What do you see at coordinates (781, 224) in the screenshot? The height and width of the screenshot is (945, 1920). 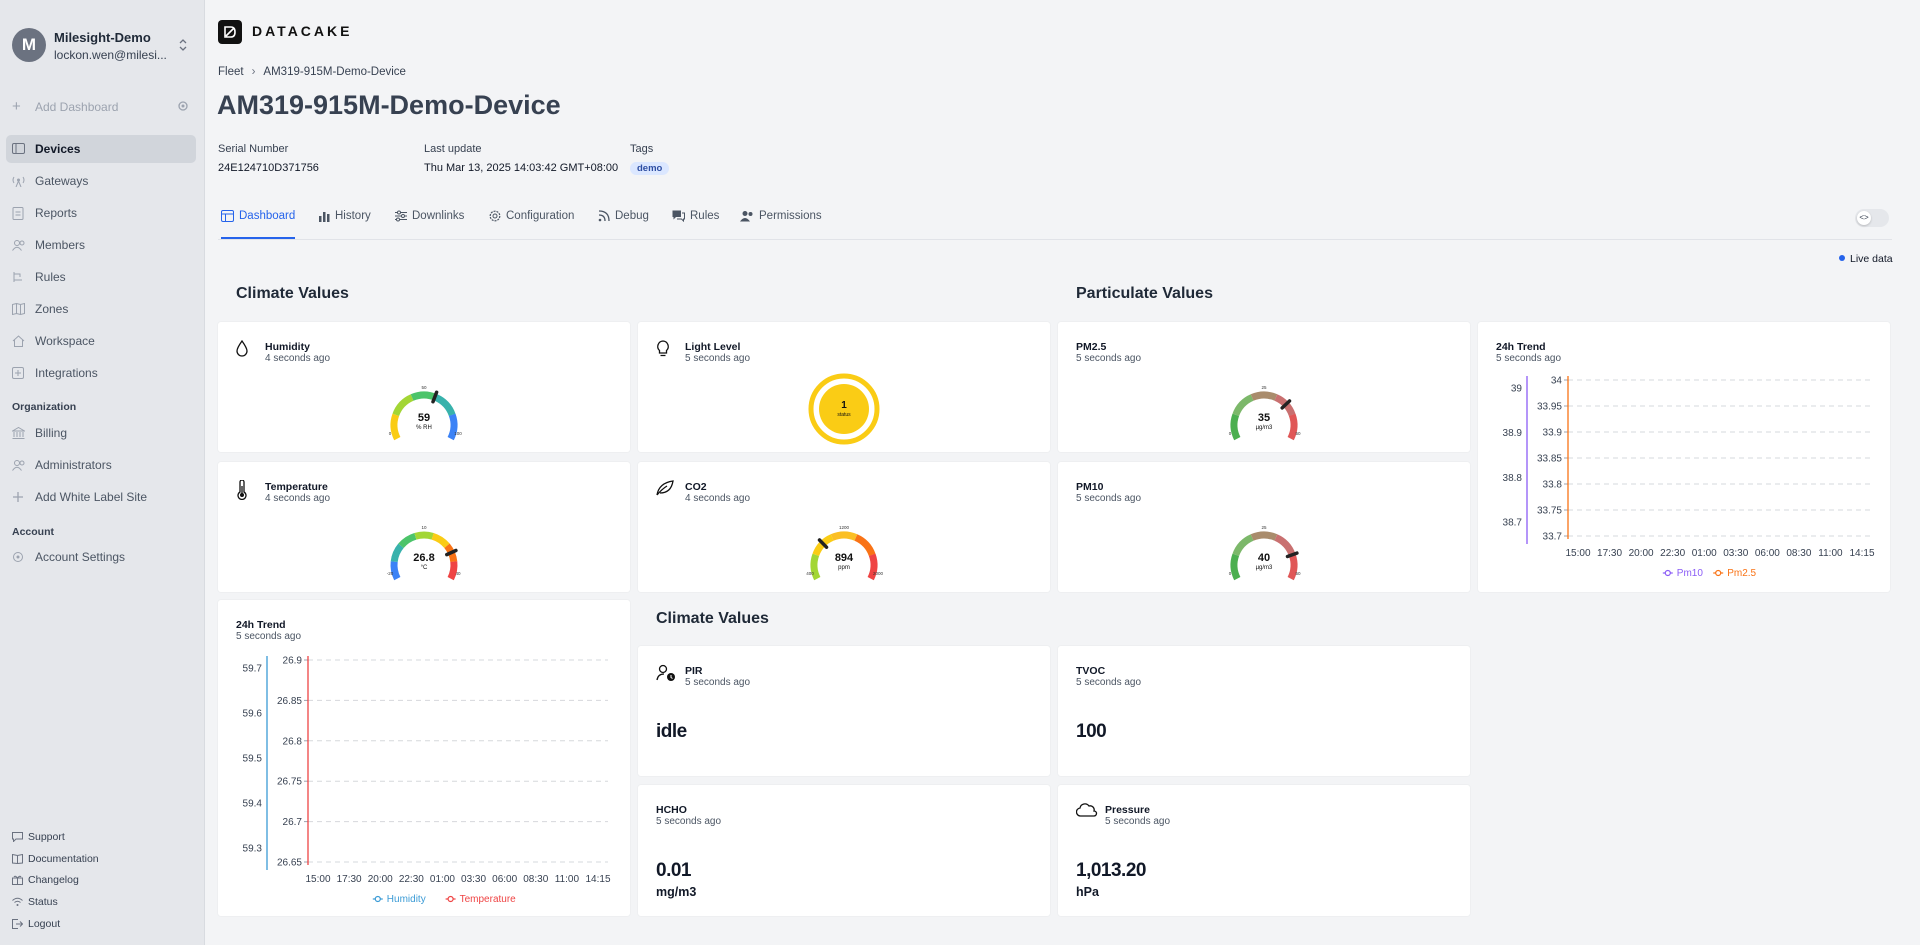 I see `tab-permissions: Permissions` at bounding box center [781, 224].